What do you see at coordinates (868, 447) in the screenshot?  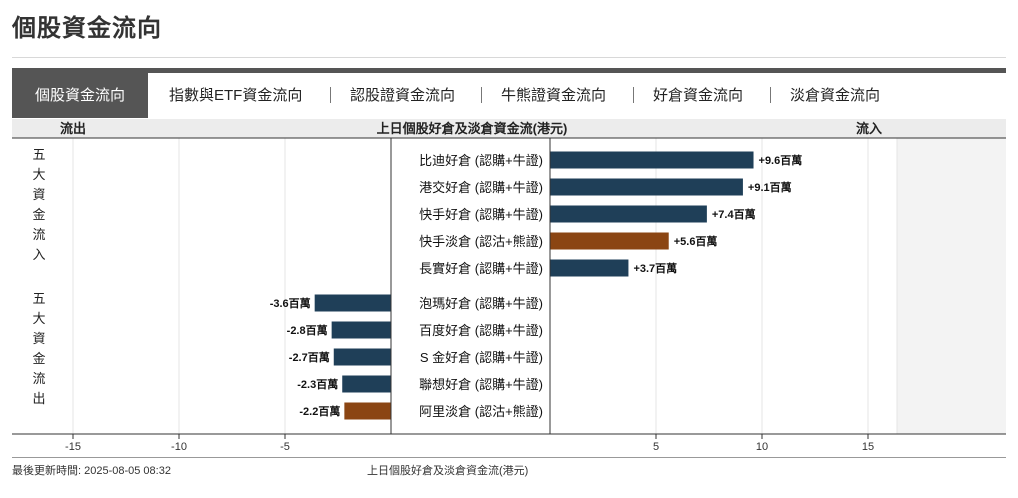 I see `x-tick-label: 15` at bounding box center [868, 447].